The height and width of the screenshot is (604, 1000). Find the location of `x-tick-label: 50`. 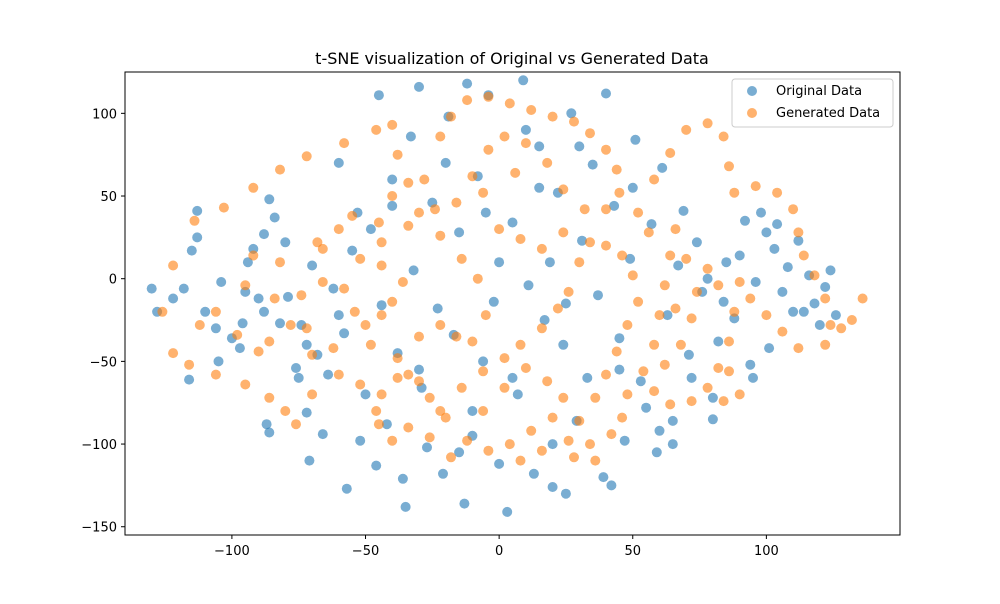

x-tick-label: 50 is located at coordinates (632, 551).